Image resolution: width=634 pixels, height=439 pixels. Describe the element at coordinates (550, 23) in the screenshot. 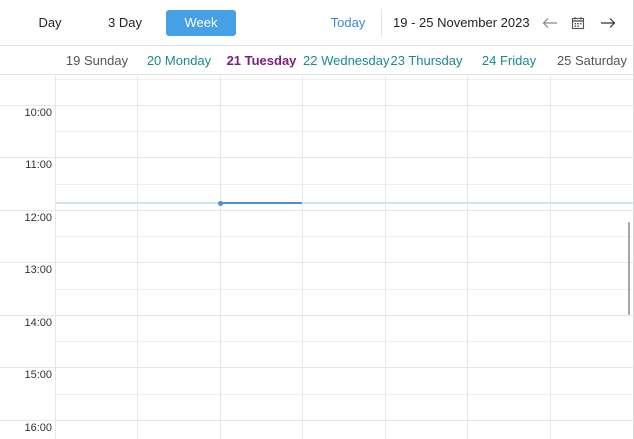

I see `arrow-left-icon` at that location.